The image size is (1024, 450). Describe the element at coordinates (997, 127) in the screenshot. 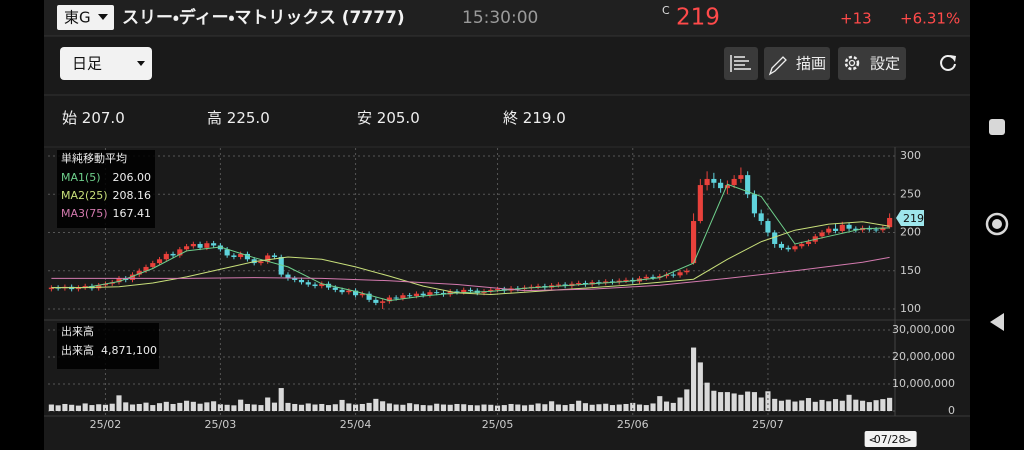

I see `nav-recent` at that location.